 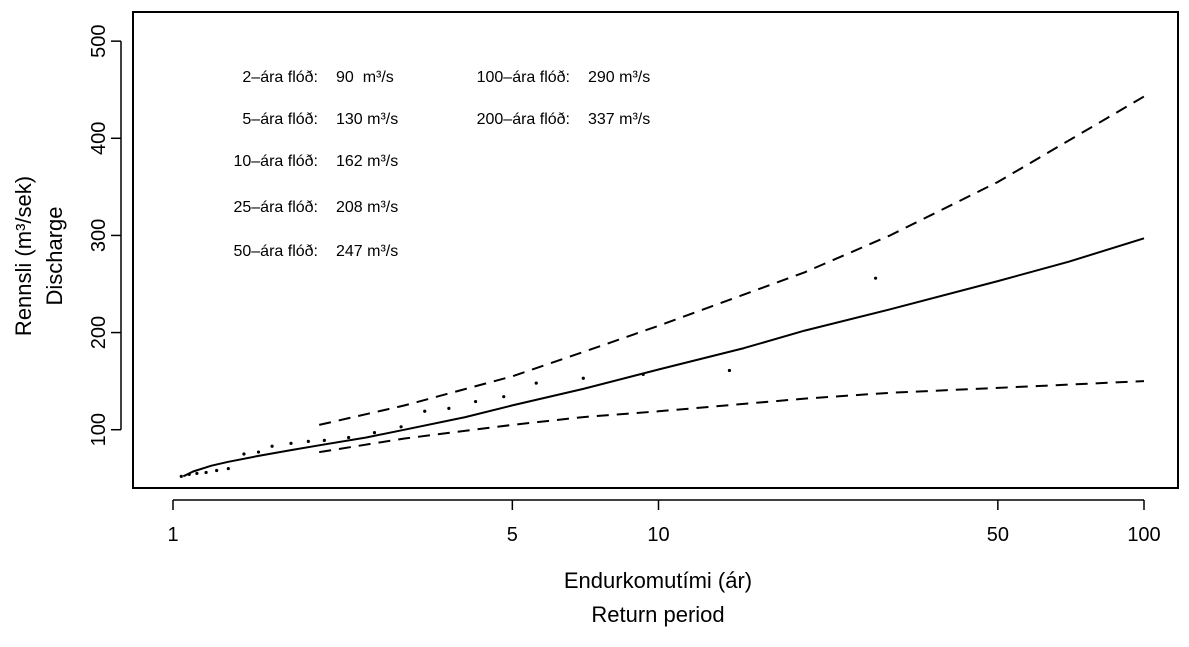 I want to click on annotation-label-2yr: 2–ára flóð:, so click(x=280, y=77).